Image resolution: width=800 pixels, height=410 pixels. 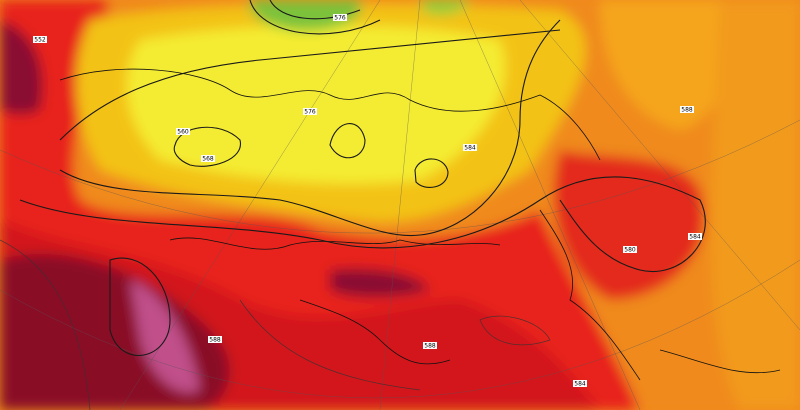 What do you see at coordinates (40, 40) in the screenshot?
I see `contour-label: 552` at bounding box center [40, 40].